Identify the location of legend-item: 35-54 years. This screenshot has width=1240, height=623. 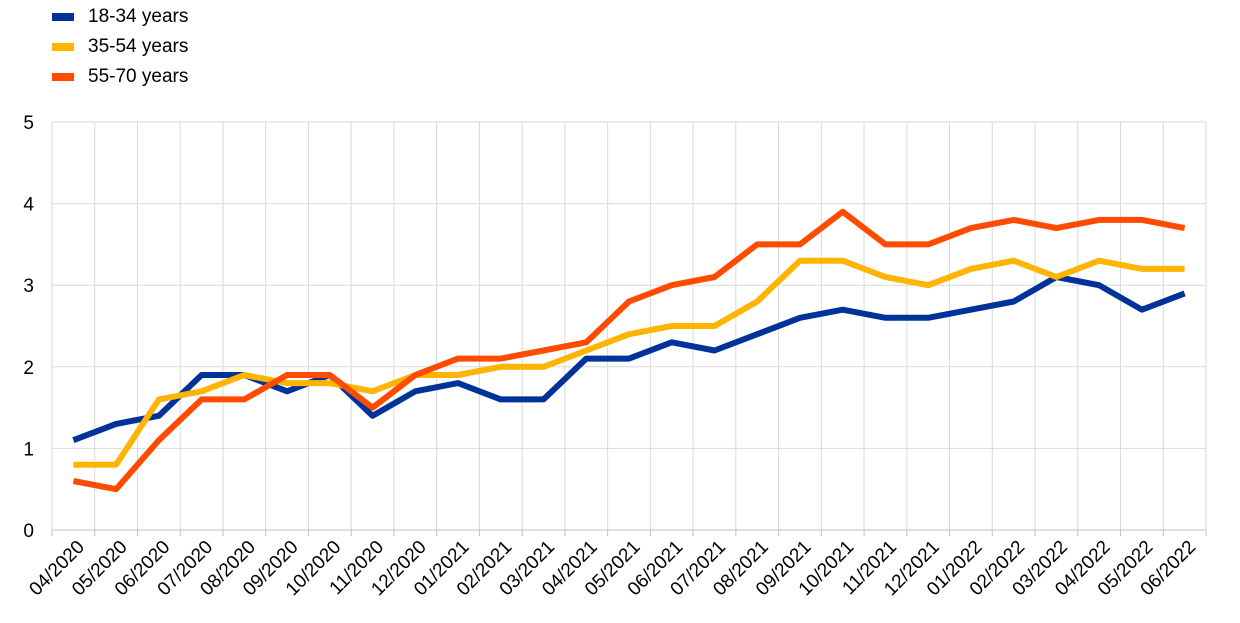
(120, 47).